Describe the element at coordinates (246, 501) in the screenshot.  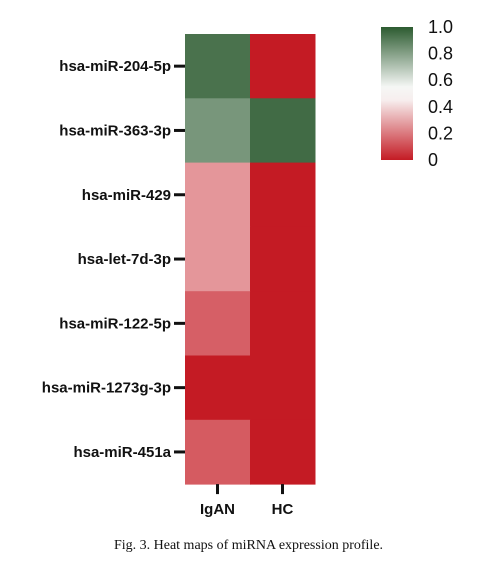
I see `column-labels: IgAN HC` at that location.